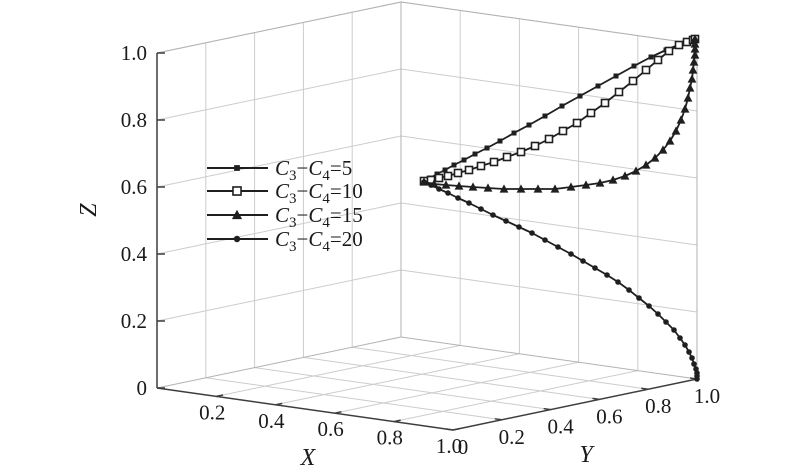 This screenshot has width=800, height=473. Describe the element at coordinates (134, 321) in the screenshot. I see `z-tick-label: 0.2` at that location.